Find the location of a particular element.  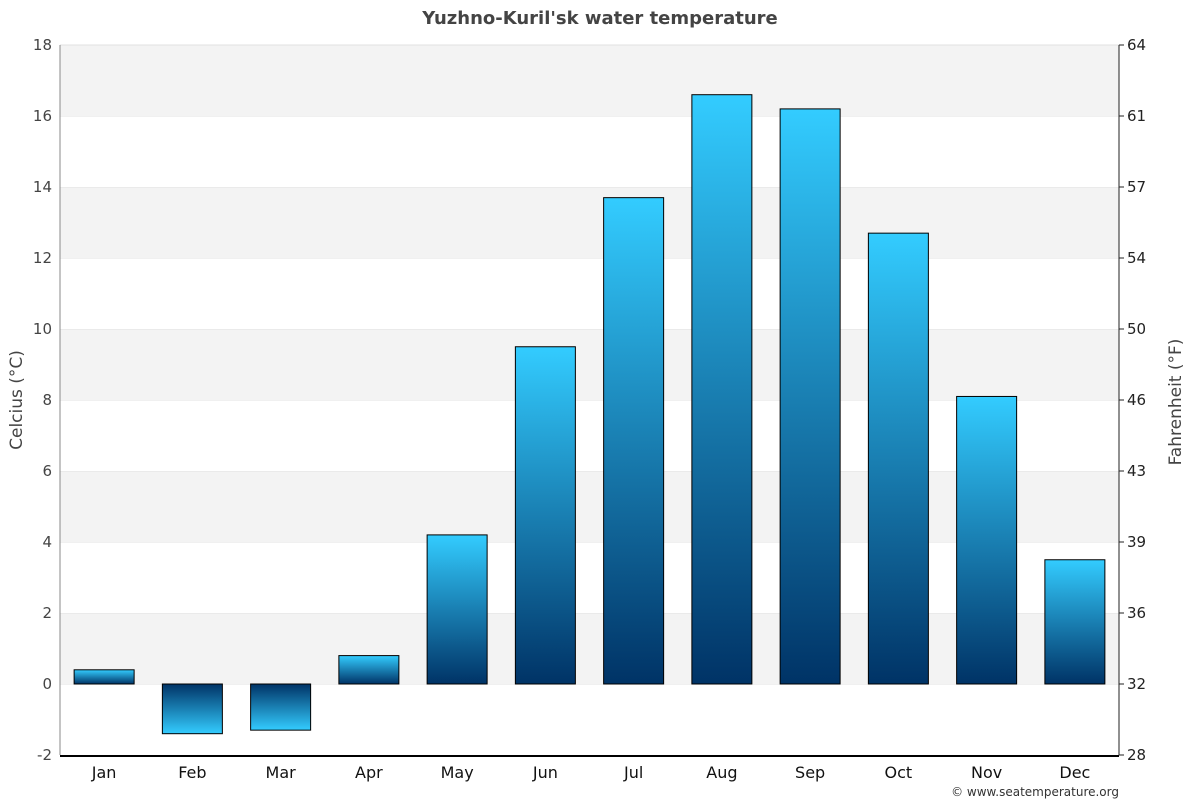

x-tick-label: Jul is located at coordinates (633, 772).